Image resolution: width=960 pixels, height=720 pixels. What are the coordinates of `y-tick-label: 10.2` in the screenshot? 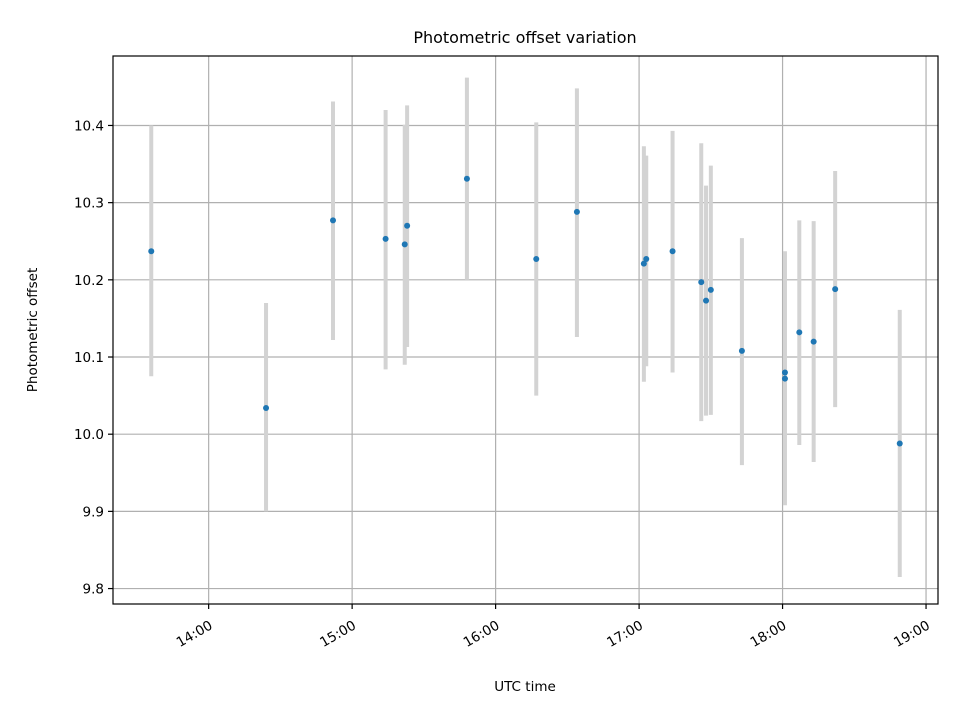 It's located at (89, 281).